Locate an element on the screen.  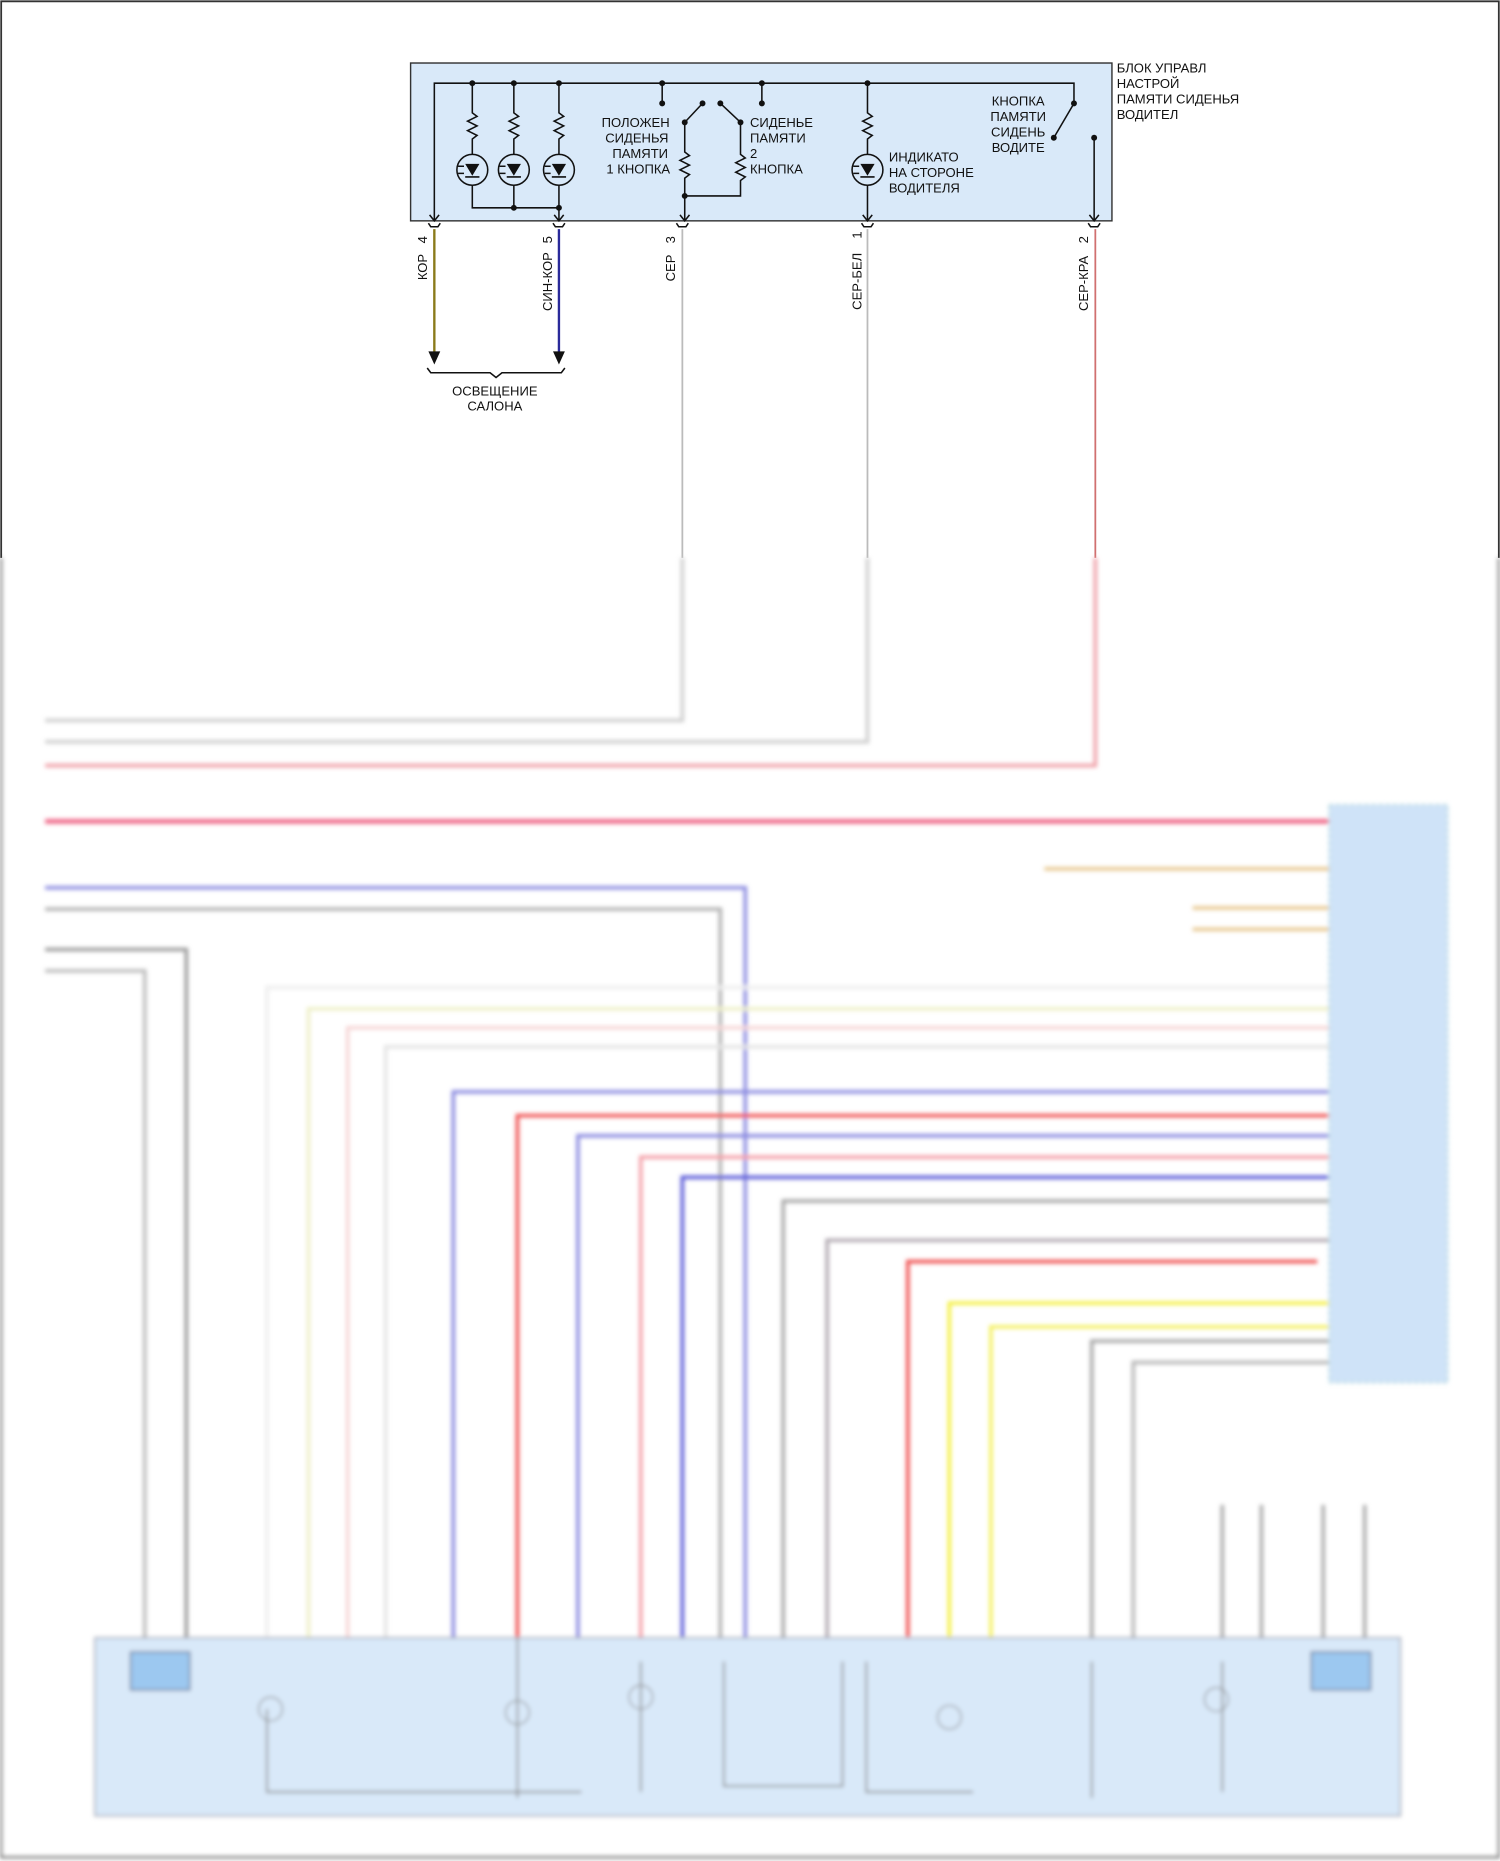
indicator-label: ИНДИКАТО is located at coordinates (924, 157).